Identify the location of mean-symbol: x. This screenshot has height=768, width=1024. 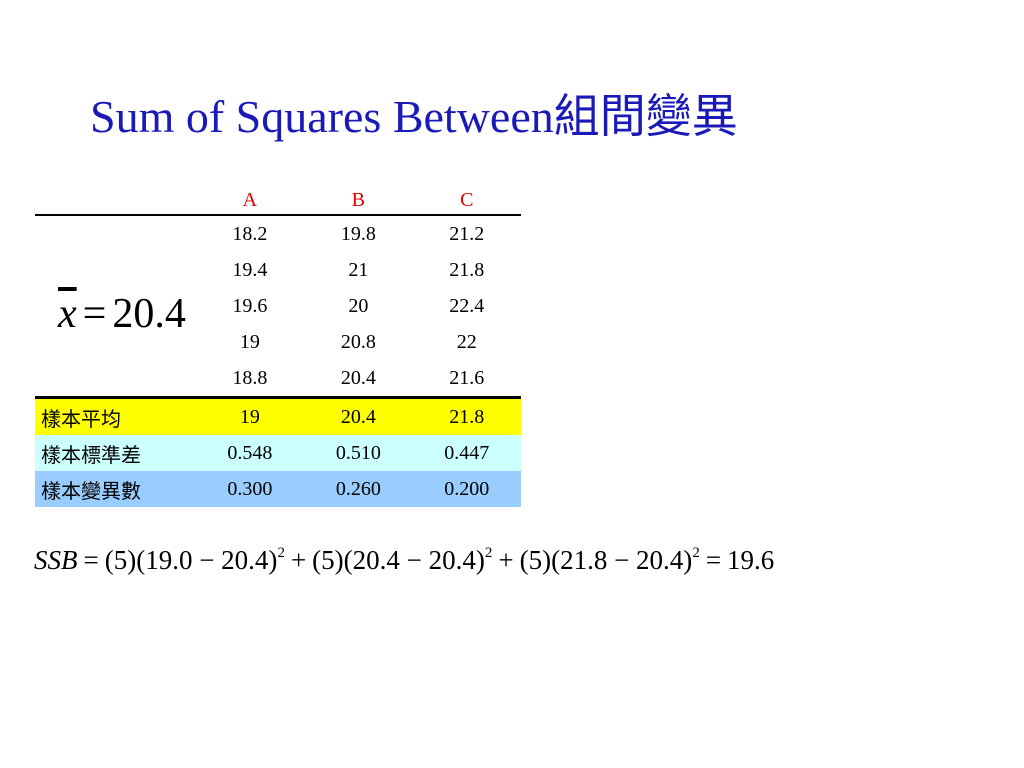
(67, 314).